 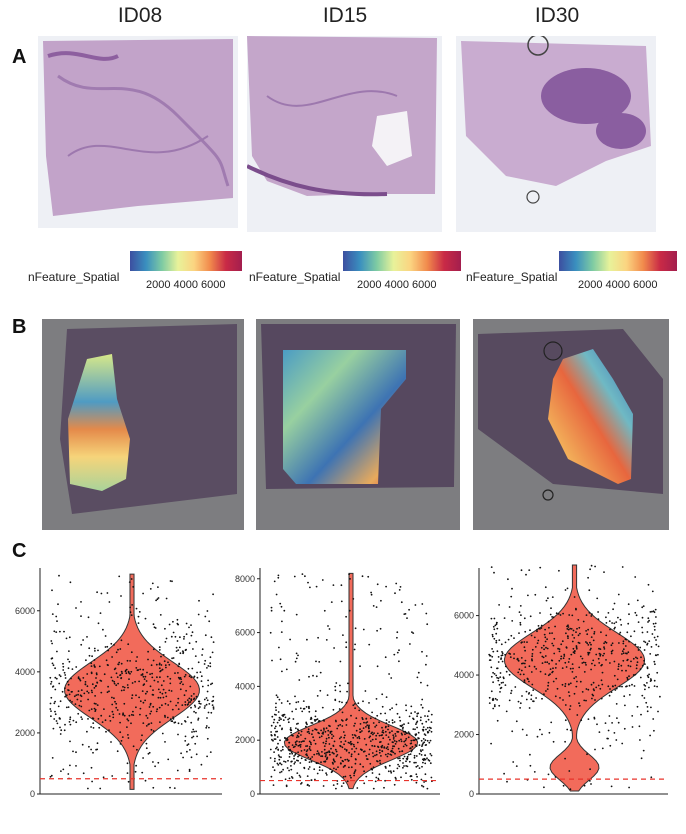 I want to click on column-title-id15: ID15, so click(x=345, y=15).